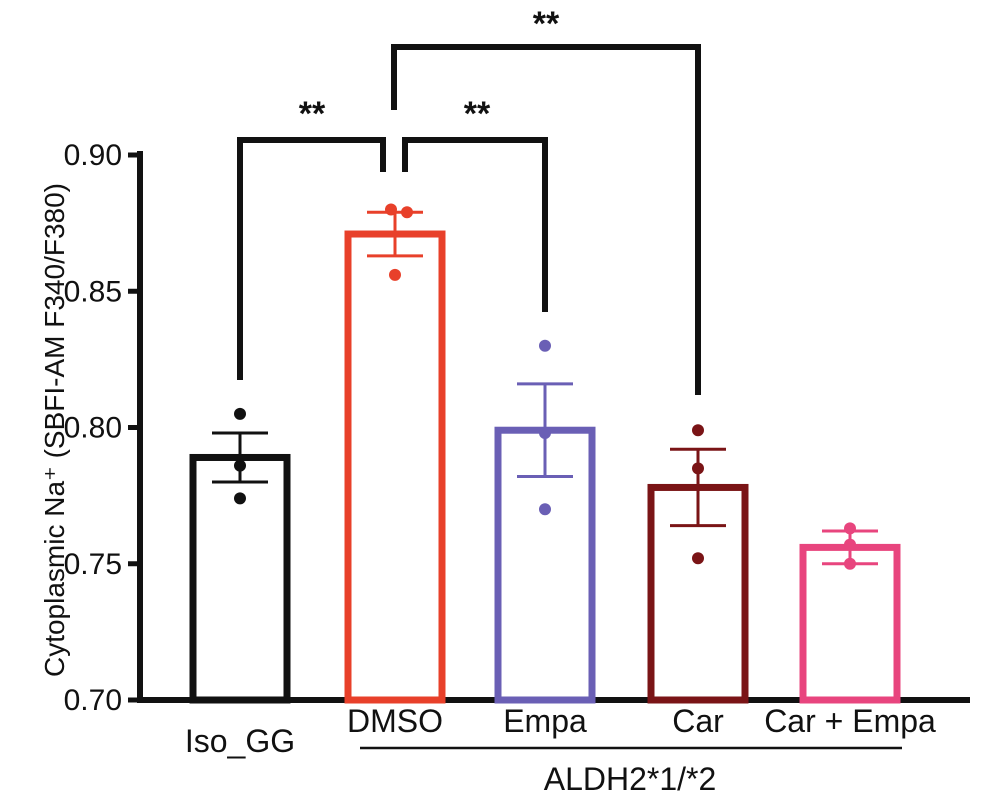 The height and width of the screenshot is (808, 994). I want to click on x-tick-label: Iso_GG, so click(240, 741).